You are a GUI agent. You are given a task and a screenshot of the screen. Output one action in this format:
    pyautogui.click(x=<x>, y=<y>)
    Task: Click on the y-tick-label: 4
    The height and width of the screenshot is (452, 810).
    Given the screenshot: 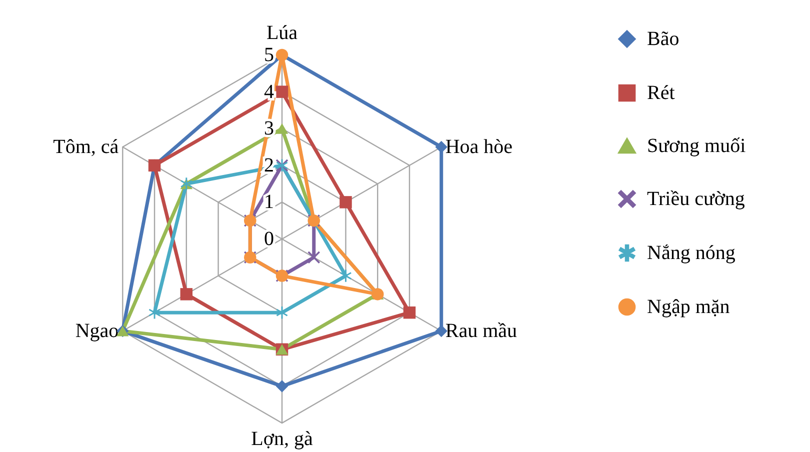 What is the action you would take?
    pyautogui.click(x=269, y=91)
    